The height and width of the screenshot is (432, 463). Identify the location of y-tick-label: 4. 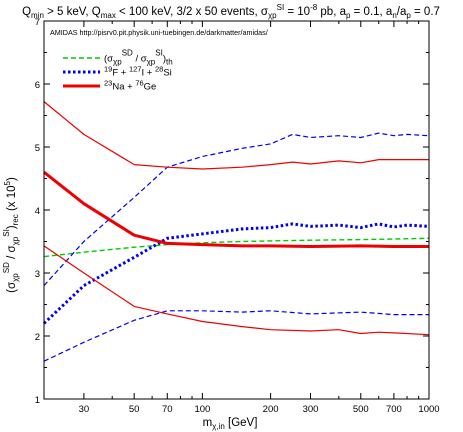
(37, 211).